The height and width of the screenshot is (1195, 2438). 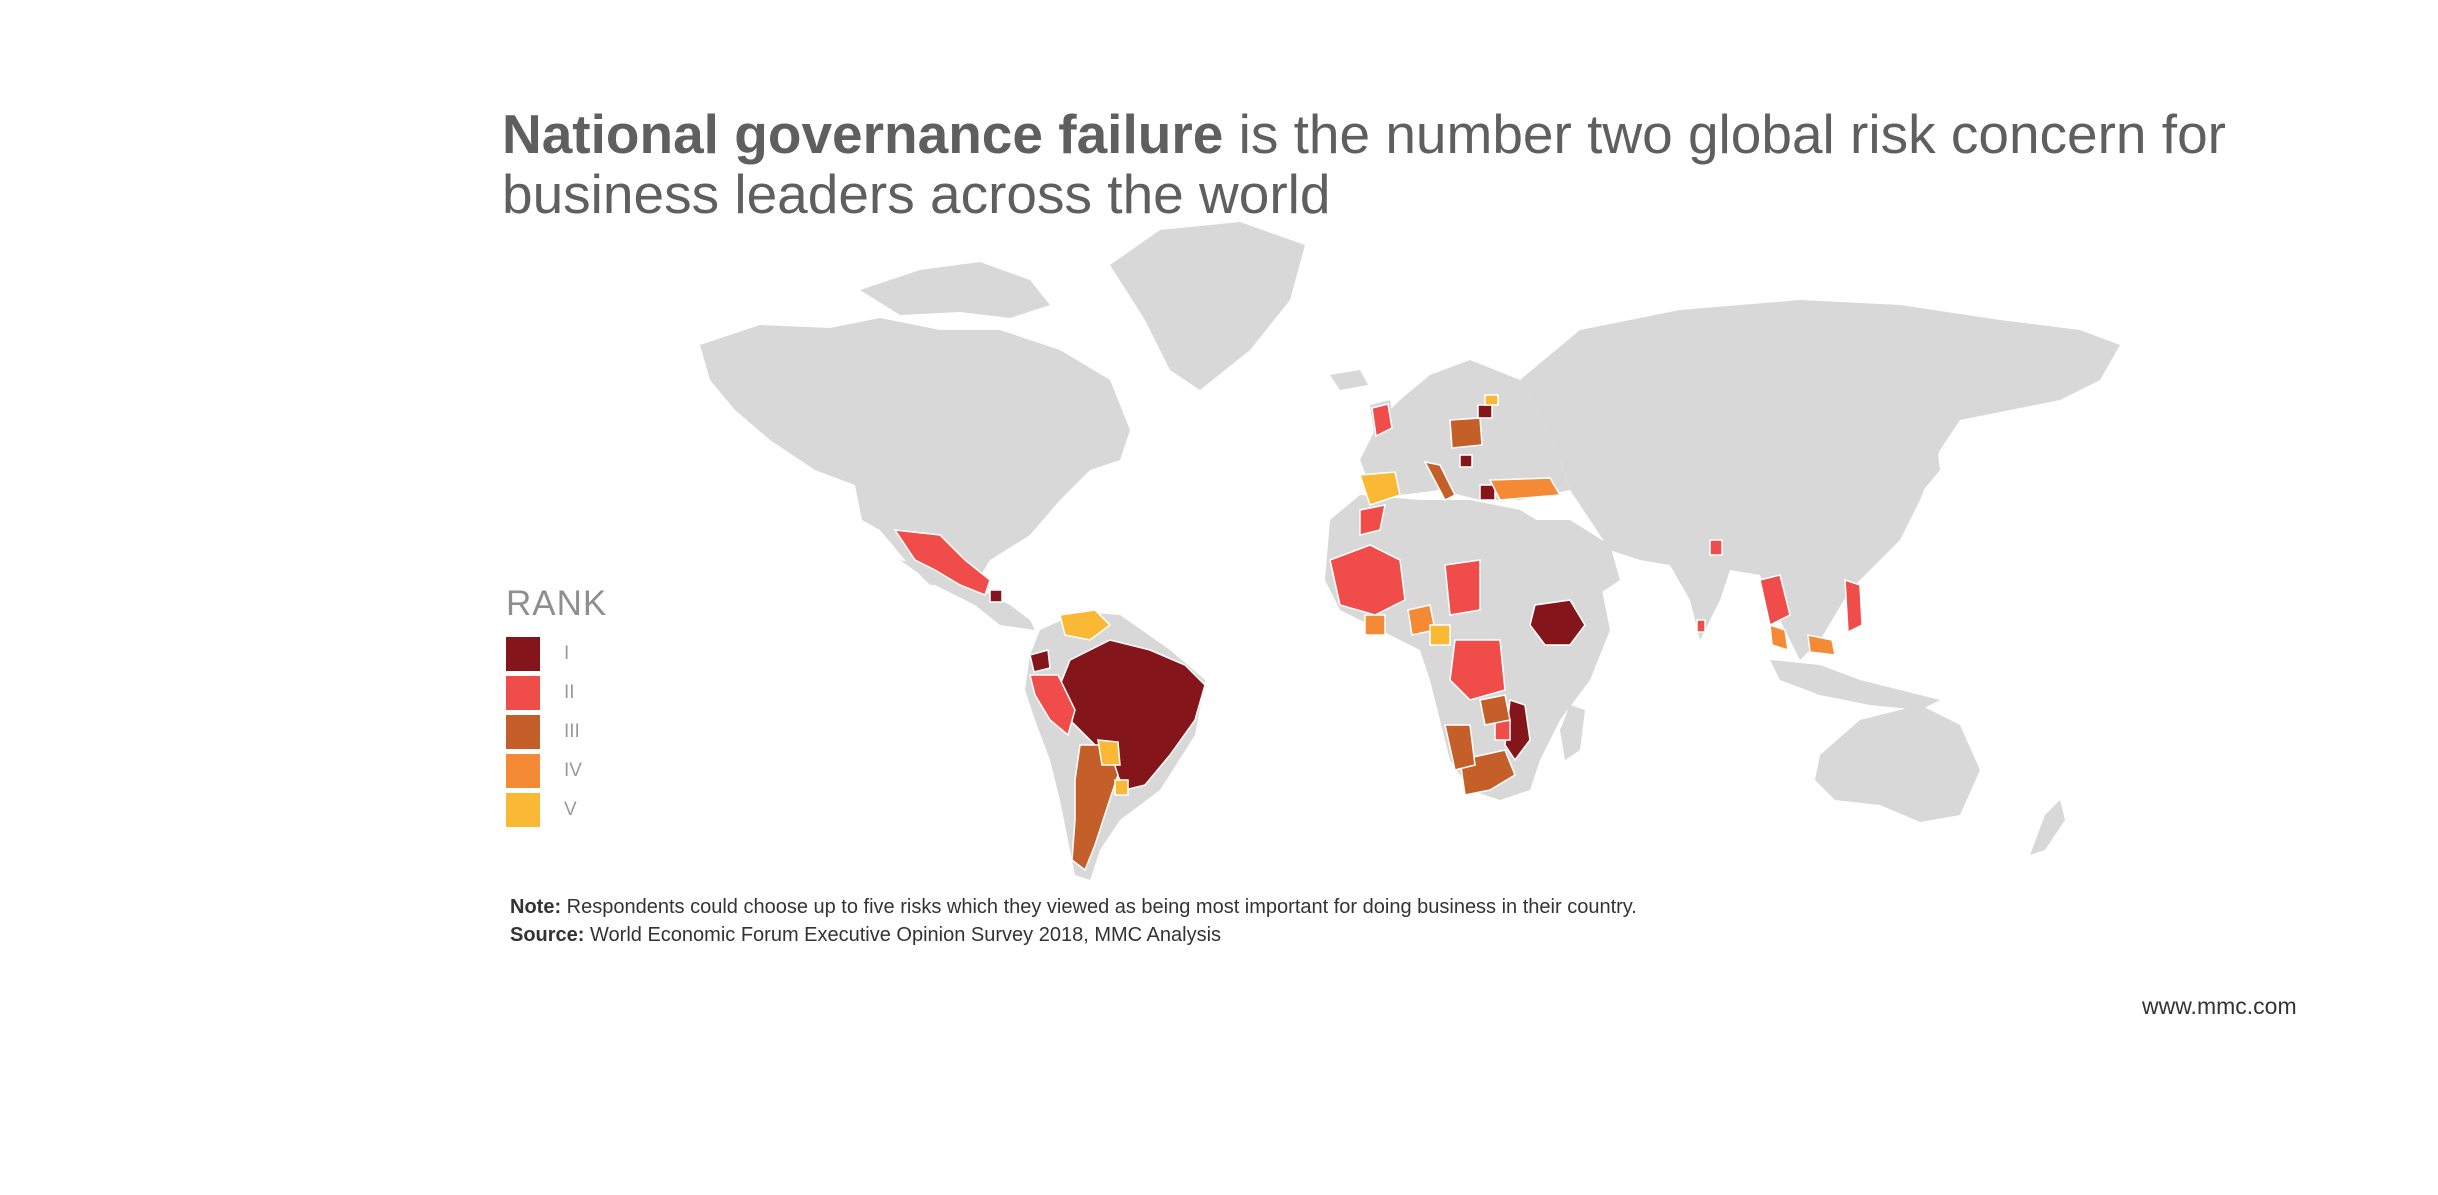 I want to click on rank-4-countries, so click(x=1600, y=566).